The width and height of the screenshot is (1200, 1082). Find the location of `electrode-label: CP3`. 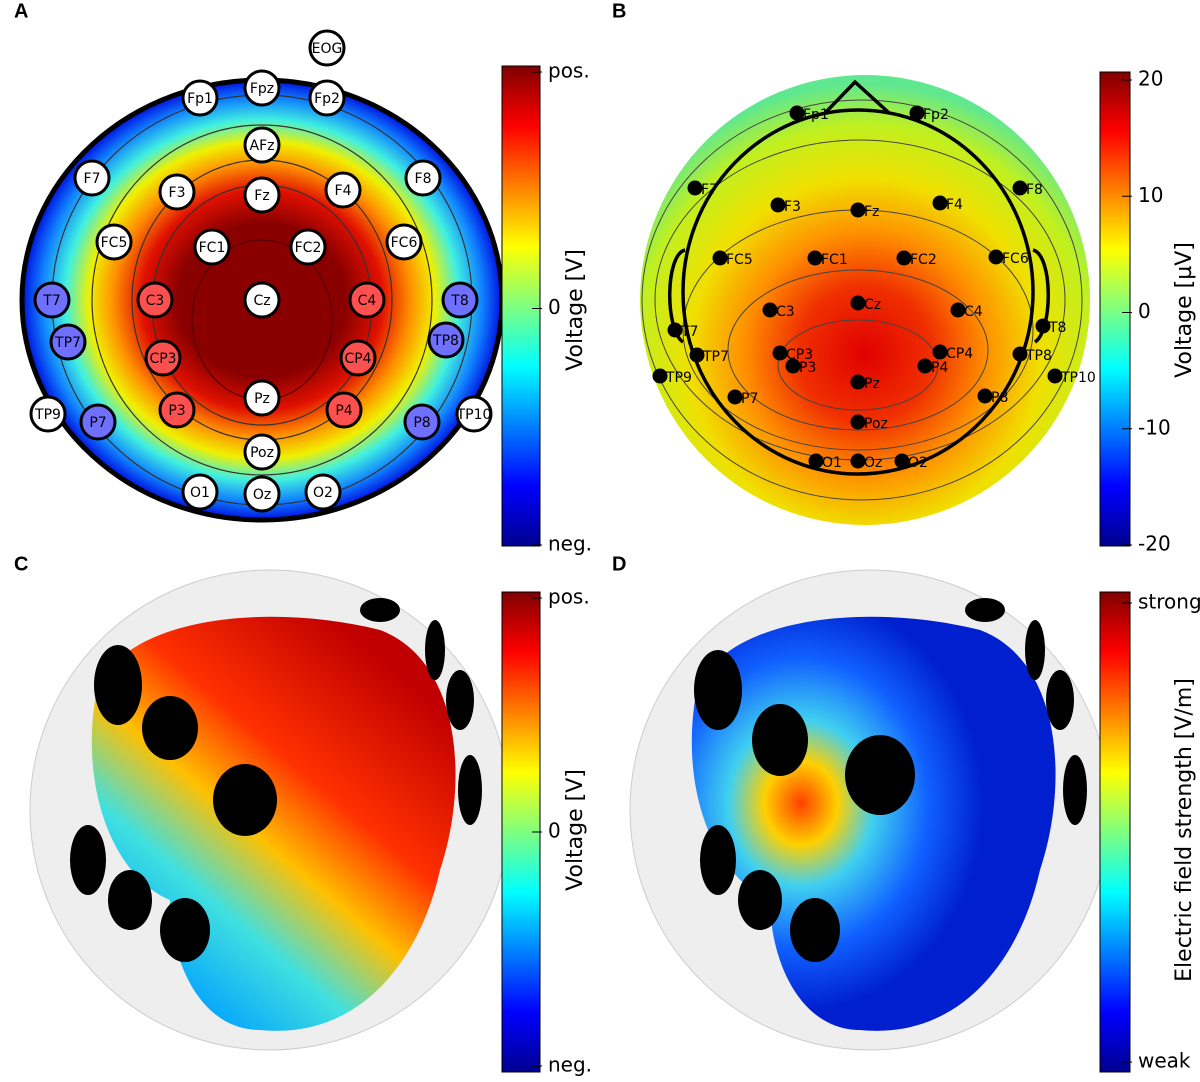

electrode-label: CP3 is located at coordinates (162, 359).